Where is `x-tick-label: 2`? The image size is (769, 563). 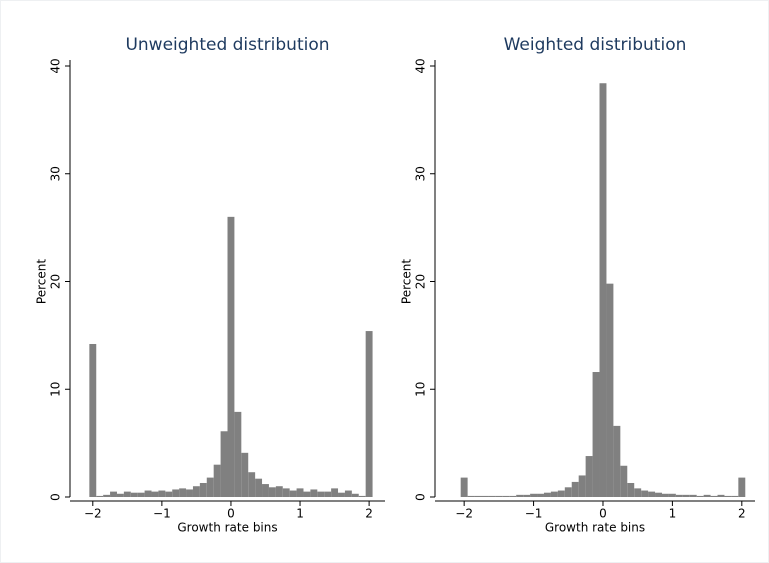
x-tick-label: 2 is located at coordinates (742, 514).